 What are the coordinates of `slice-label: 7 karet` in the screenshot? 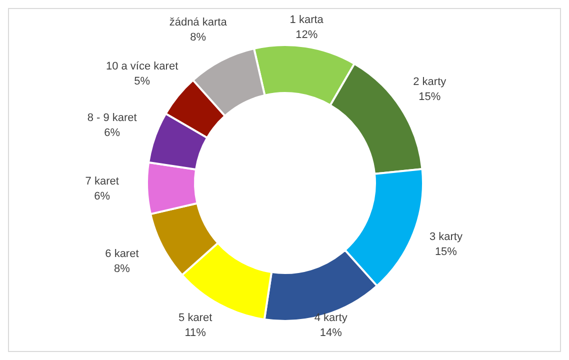 It's located at (102, 182).